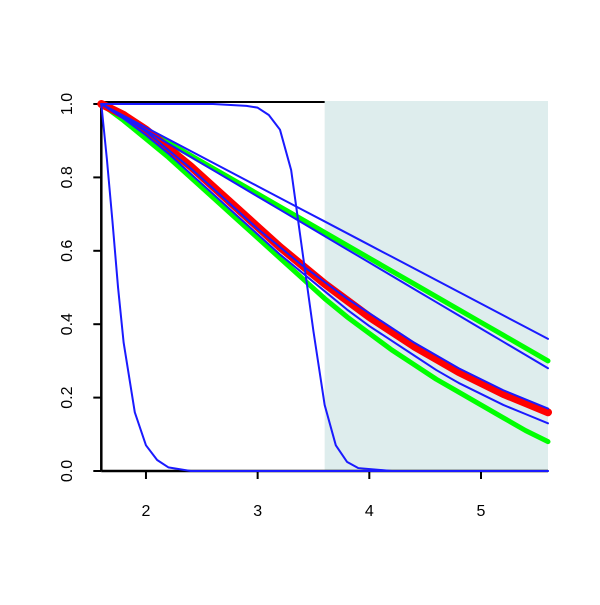  Describe the element at coordinates (67, 397) in the screenshot. I see `y-tick-label: 0.2` at that location.